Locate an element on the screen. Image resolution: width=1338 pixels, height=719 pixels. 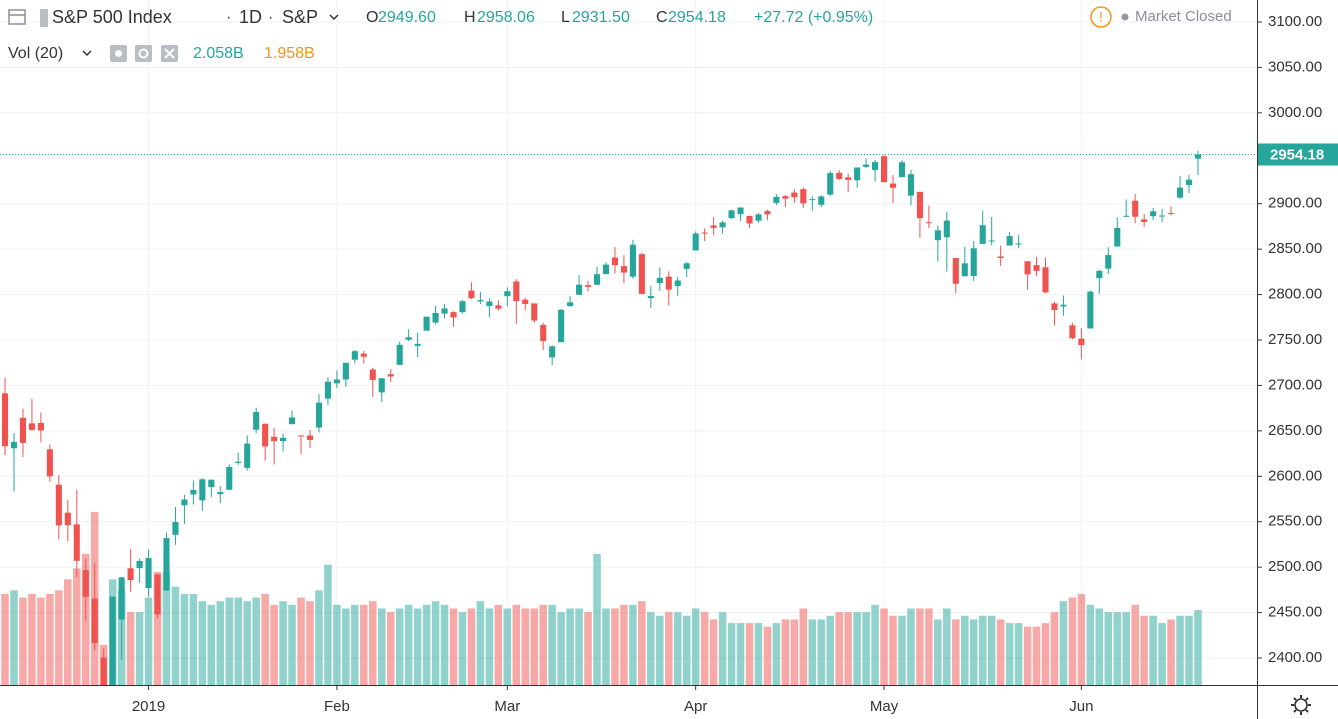
y-tick-label: 2550.00 is located at coordinates (1295, 521).